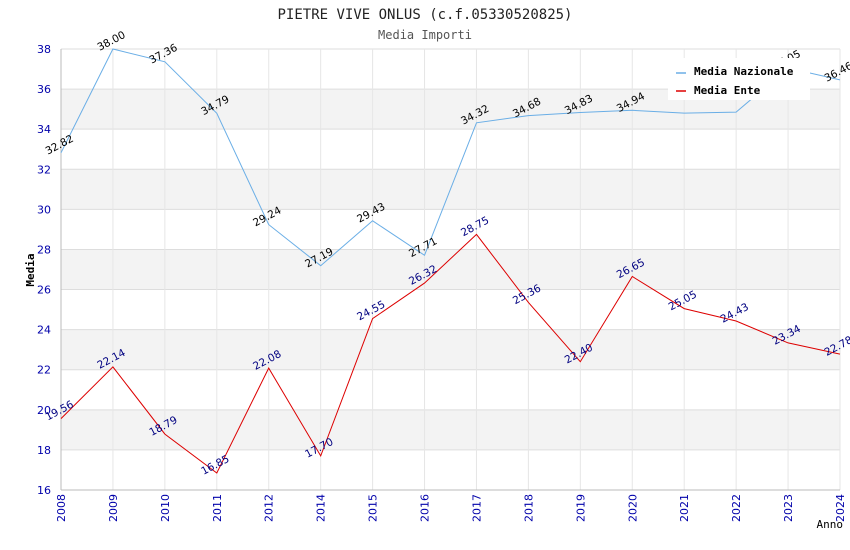  I want to click on y-tick-label: 26, so click(44, 290).